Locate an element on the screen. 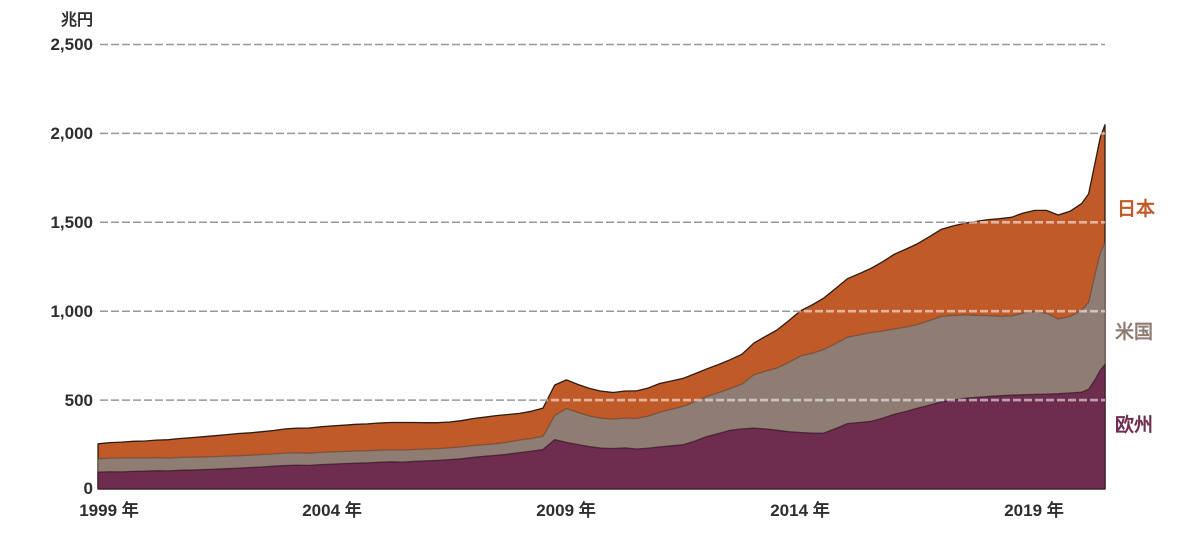 This screenshot has height=533, width=1200. y-tick-0: 0 is located at coordinates (88, 488).